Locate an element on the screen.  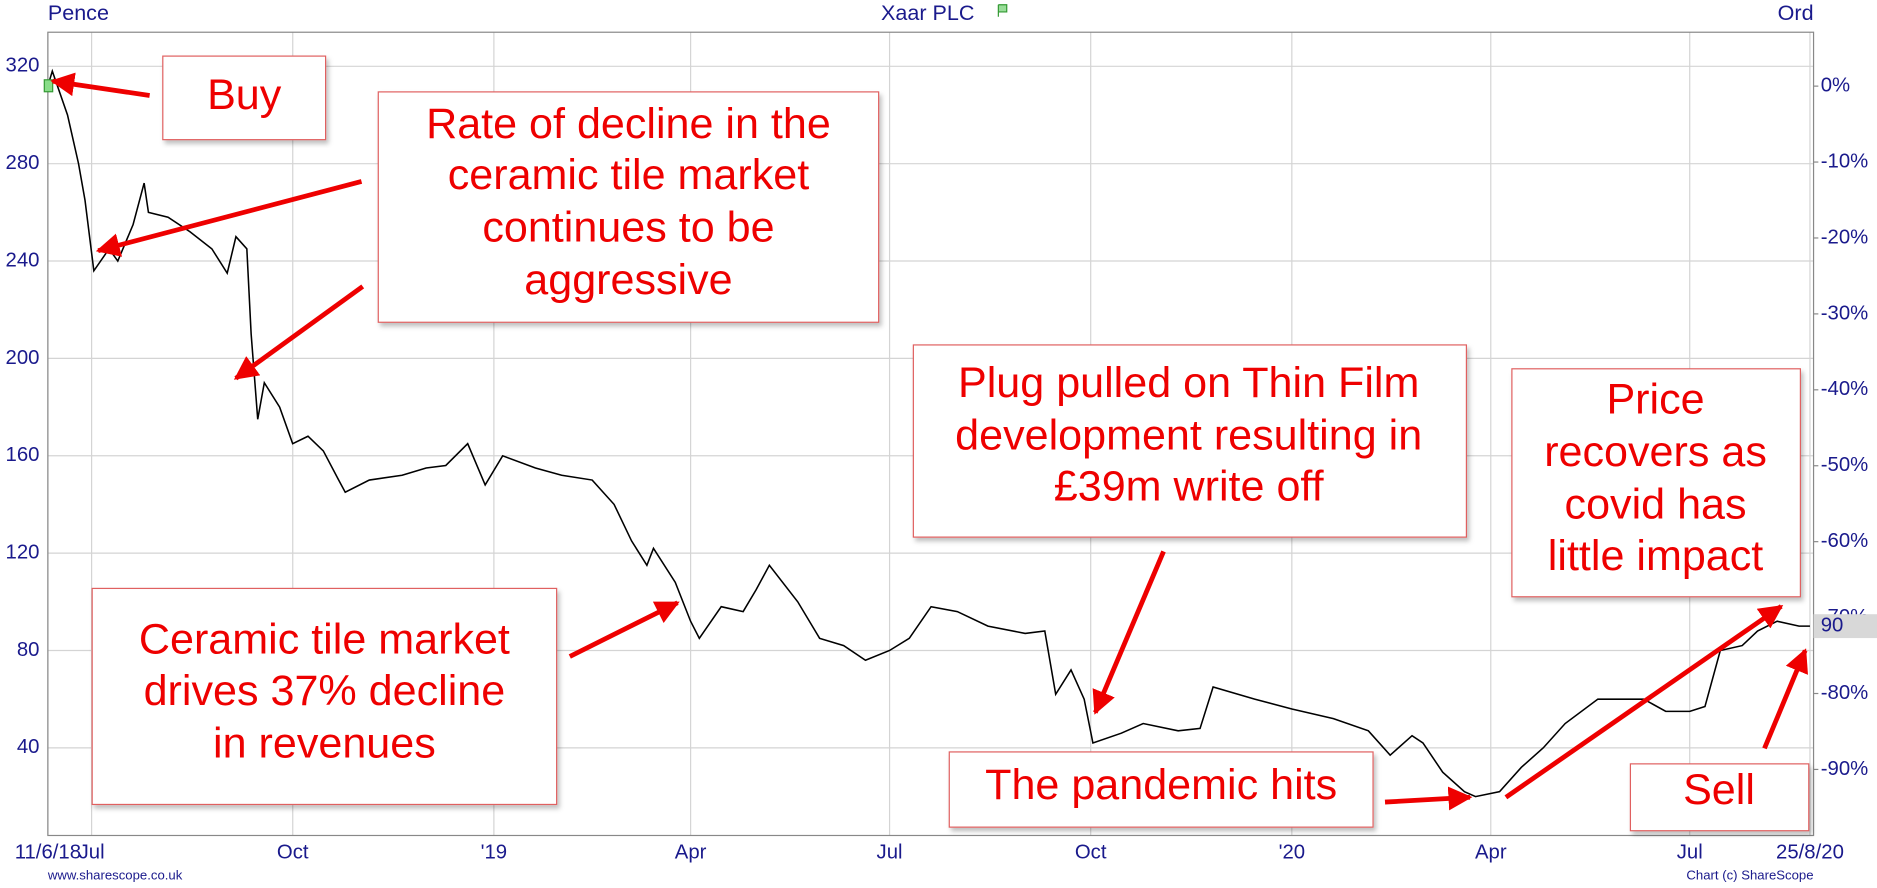
annotation-text: in revenues is located at coordinates (324, 743).